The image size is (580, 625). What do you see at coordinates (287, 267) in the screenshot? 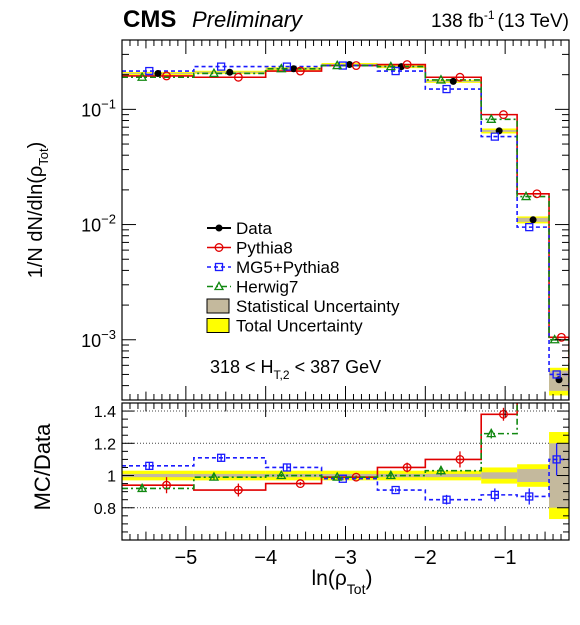
I see `legend-label-mg5: MG5+Pythia8` at bounding box center [287, 267].